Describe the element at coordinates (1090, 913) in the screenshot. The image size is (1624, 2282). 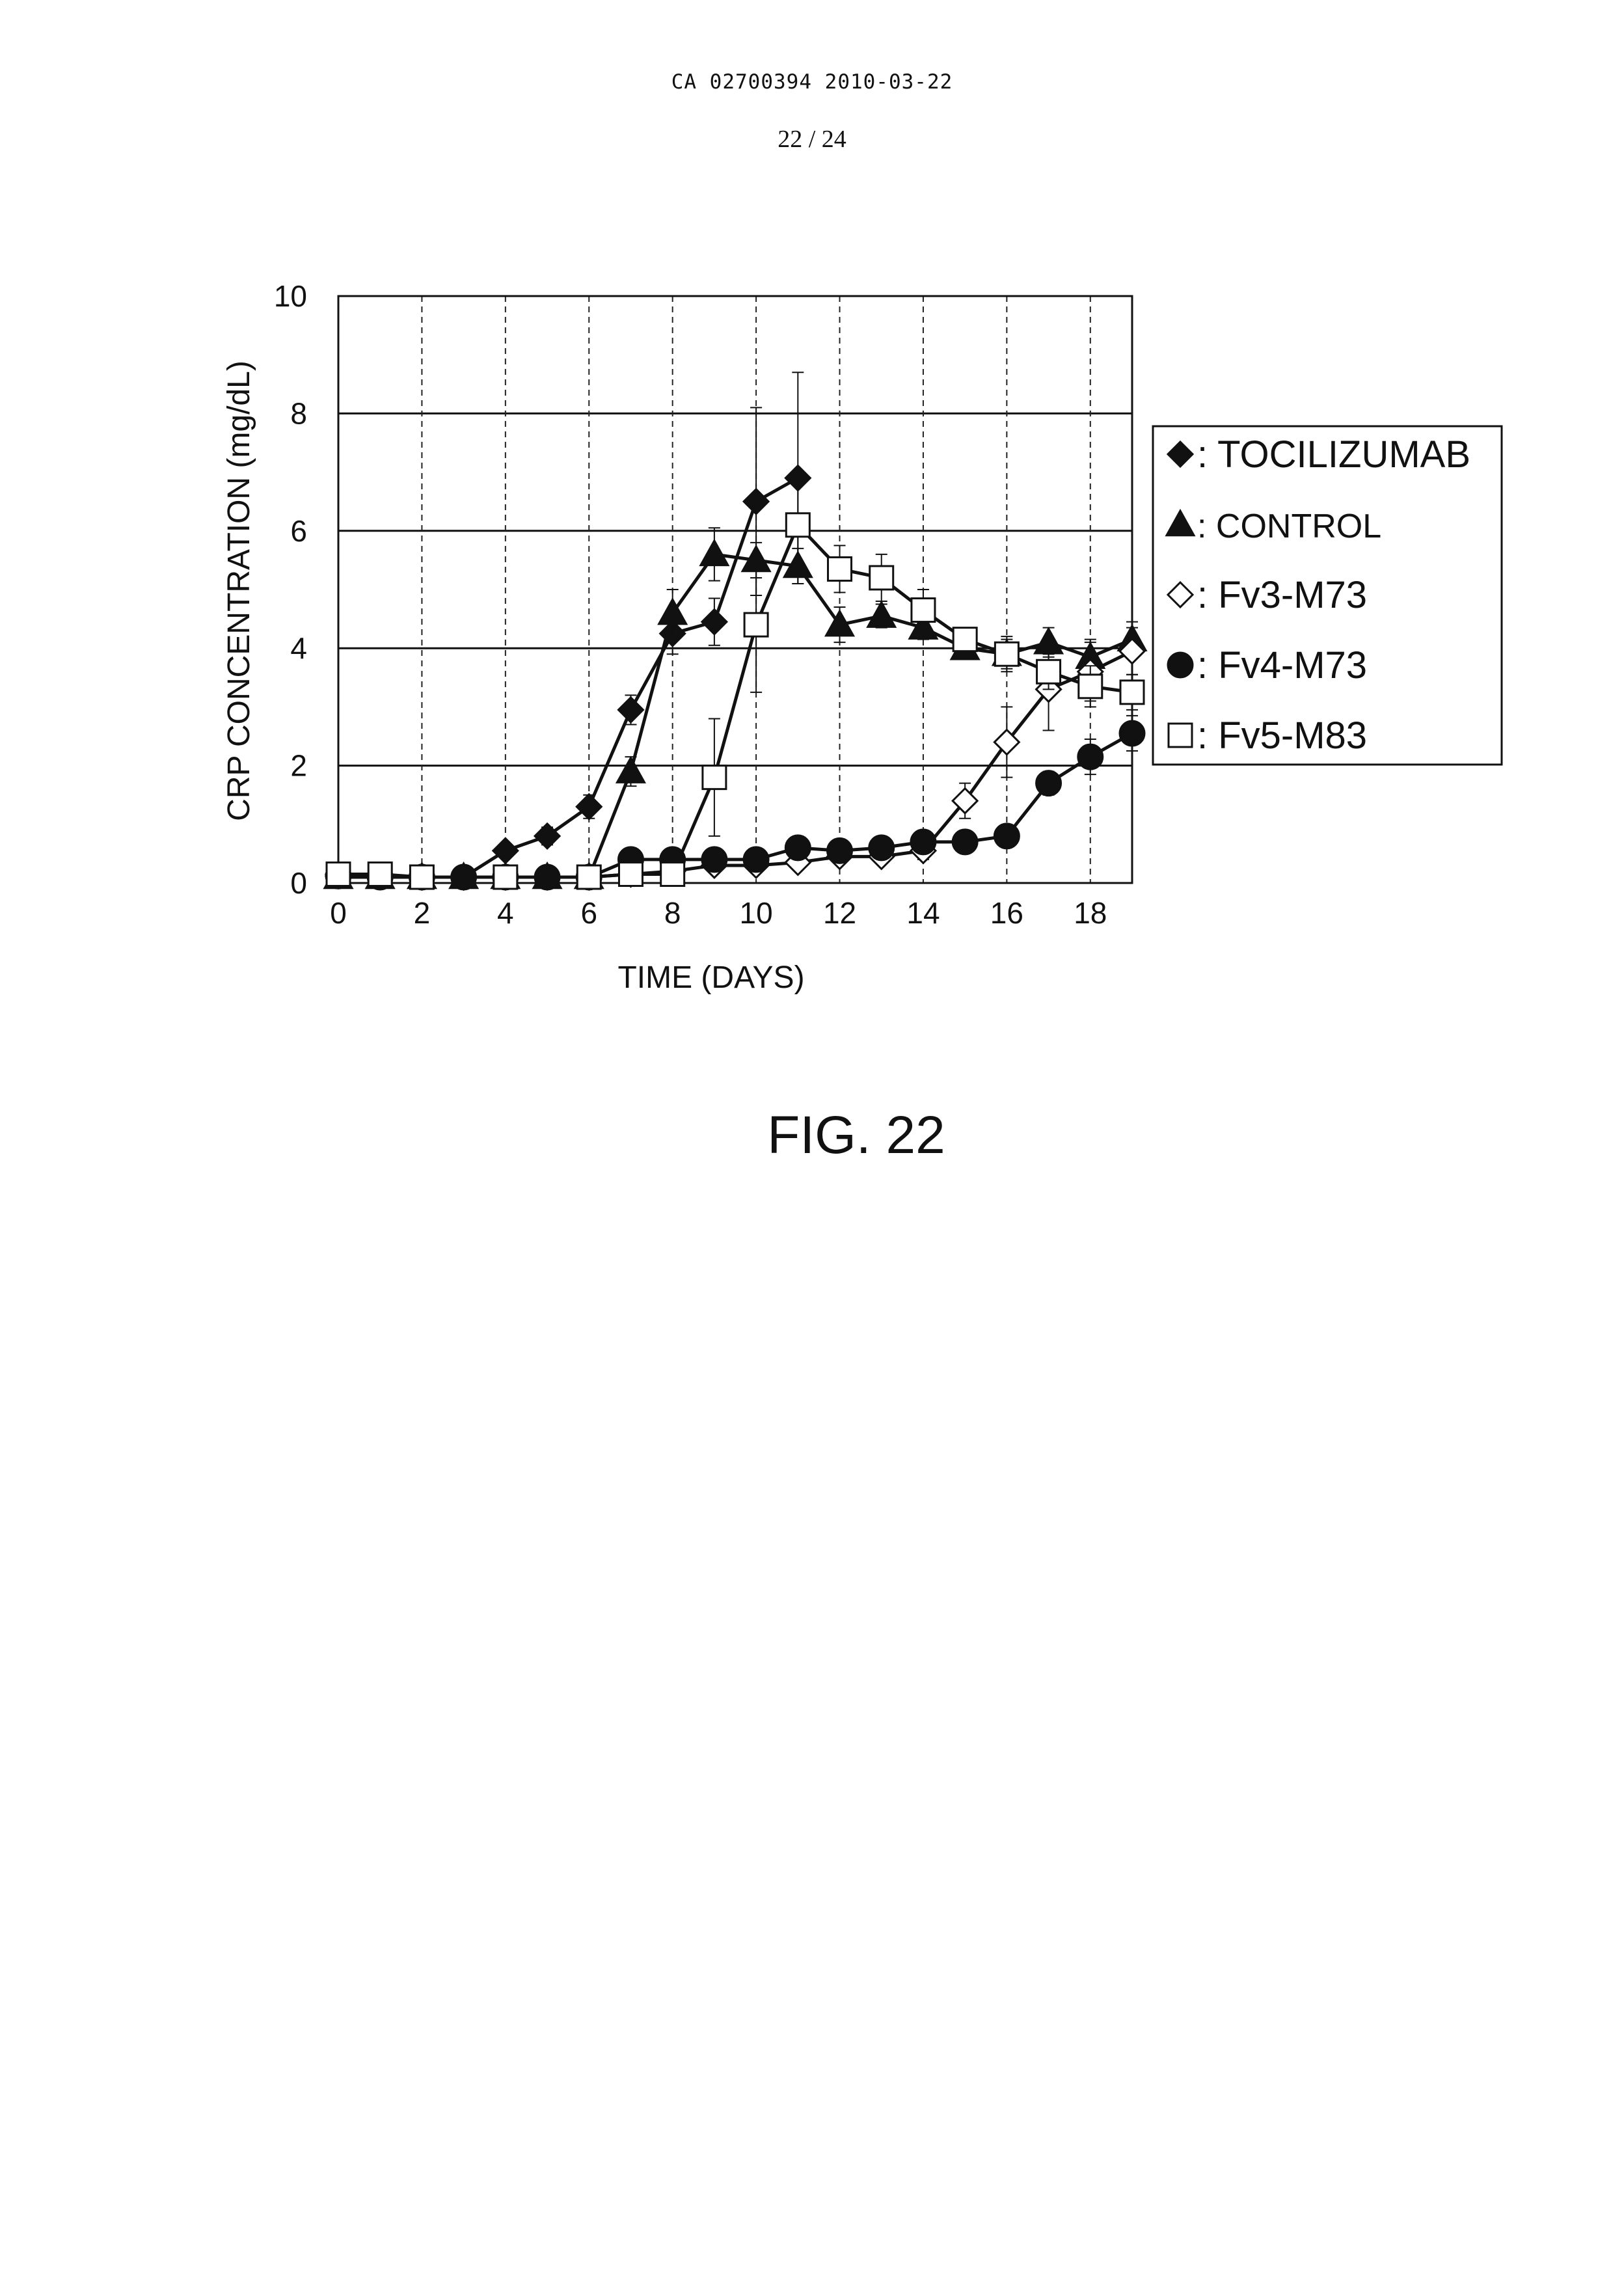
I see `x-tick-label: 18` at that location.